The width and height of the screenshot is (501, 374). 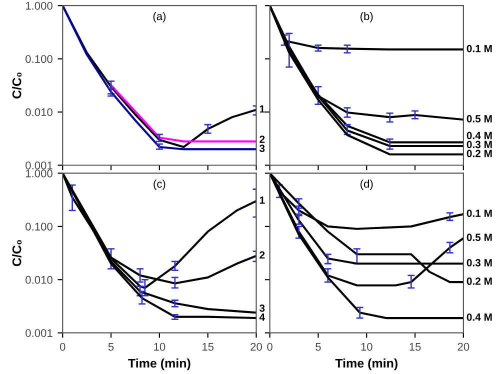 What do you see at coordinates (160, 185) in the screenshot?
I see `text: (c)` at bounding box center [160, 185].